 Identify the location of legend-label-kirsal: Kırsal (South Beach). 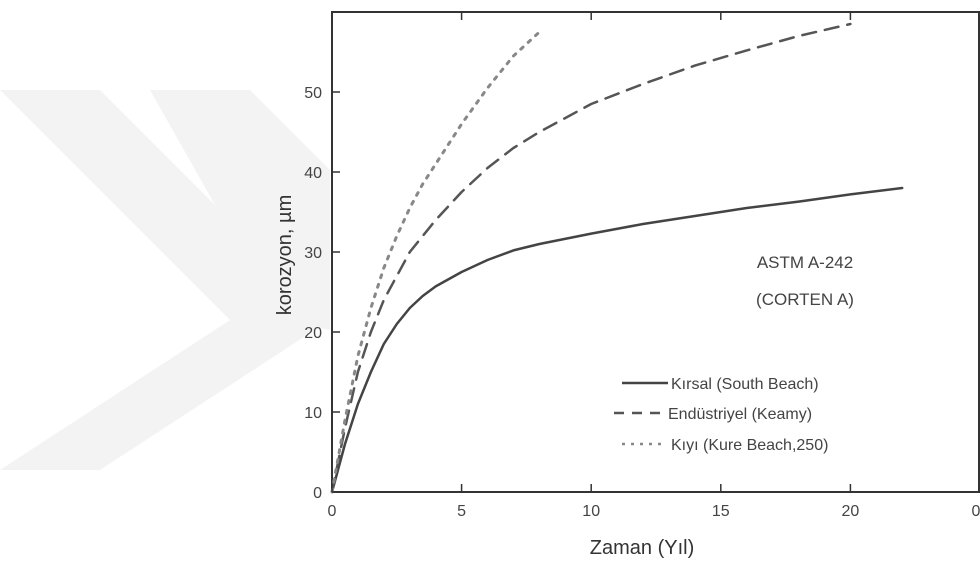
(745, 384).